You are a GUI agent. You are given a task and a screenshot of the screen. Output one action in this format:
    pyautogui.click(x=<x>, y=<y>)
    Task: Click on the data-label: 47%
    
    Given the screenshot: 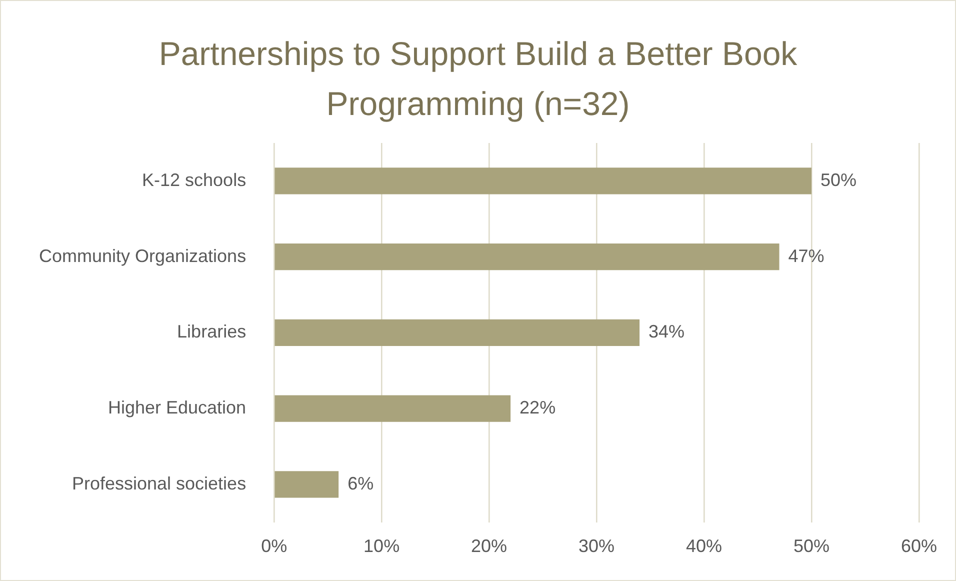 What is the action you would take?
    pyautogui.click(x=806, y=256)
    